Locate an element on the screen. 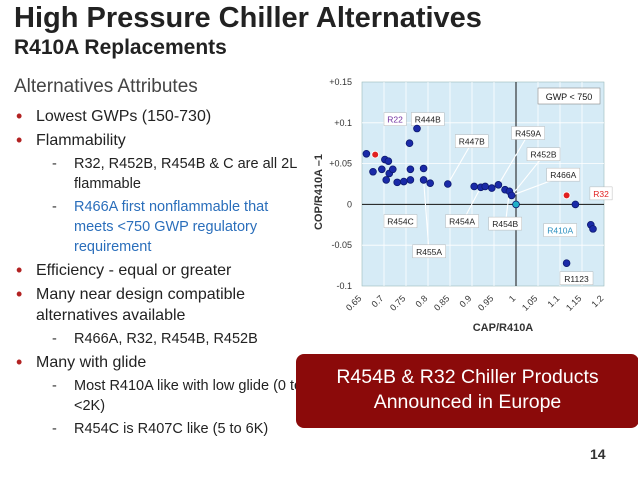  callout-line-1: R454B & R32 Chiller Products is located at coordinates (467, 377).